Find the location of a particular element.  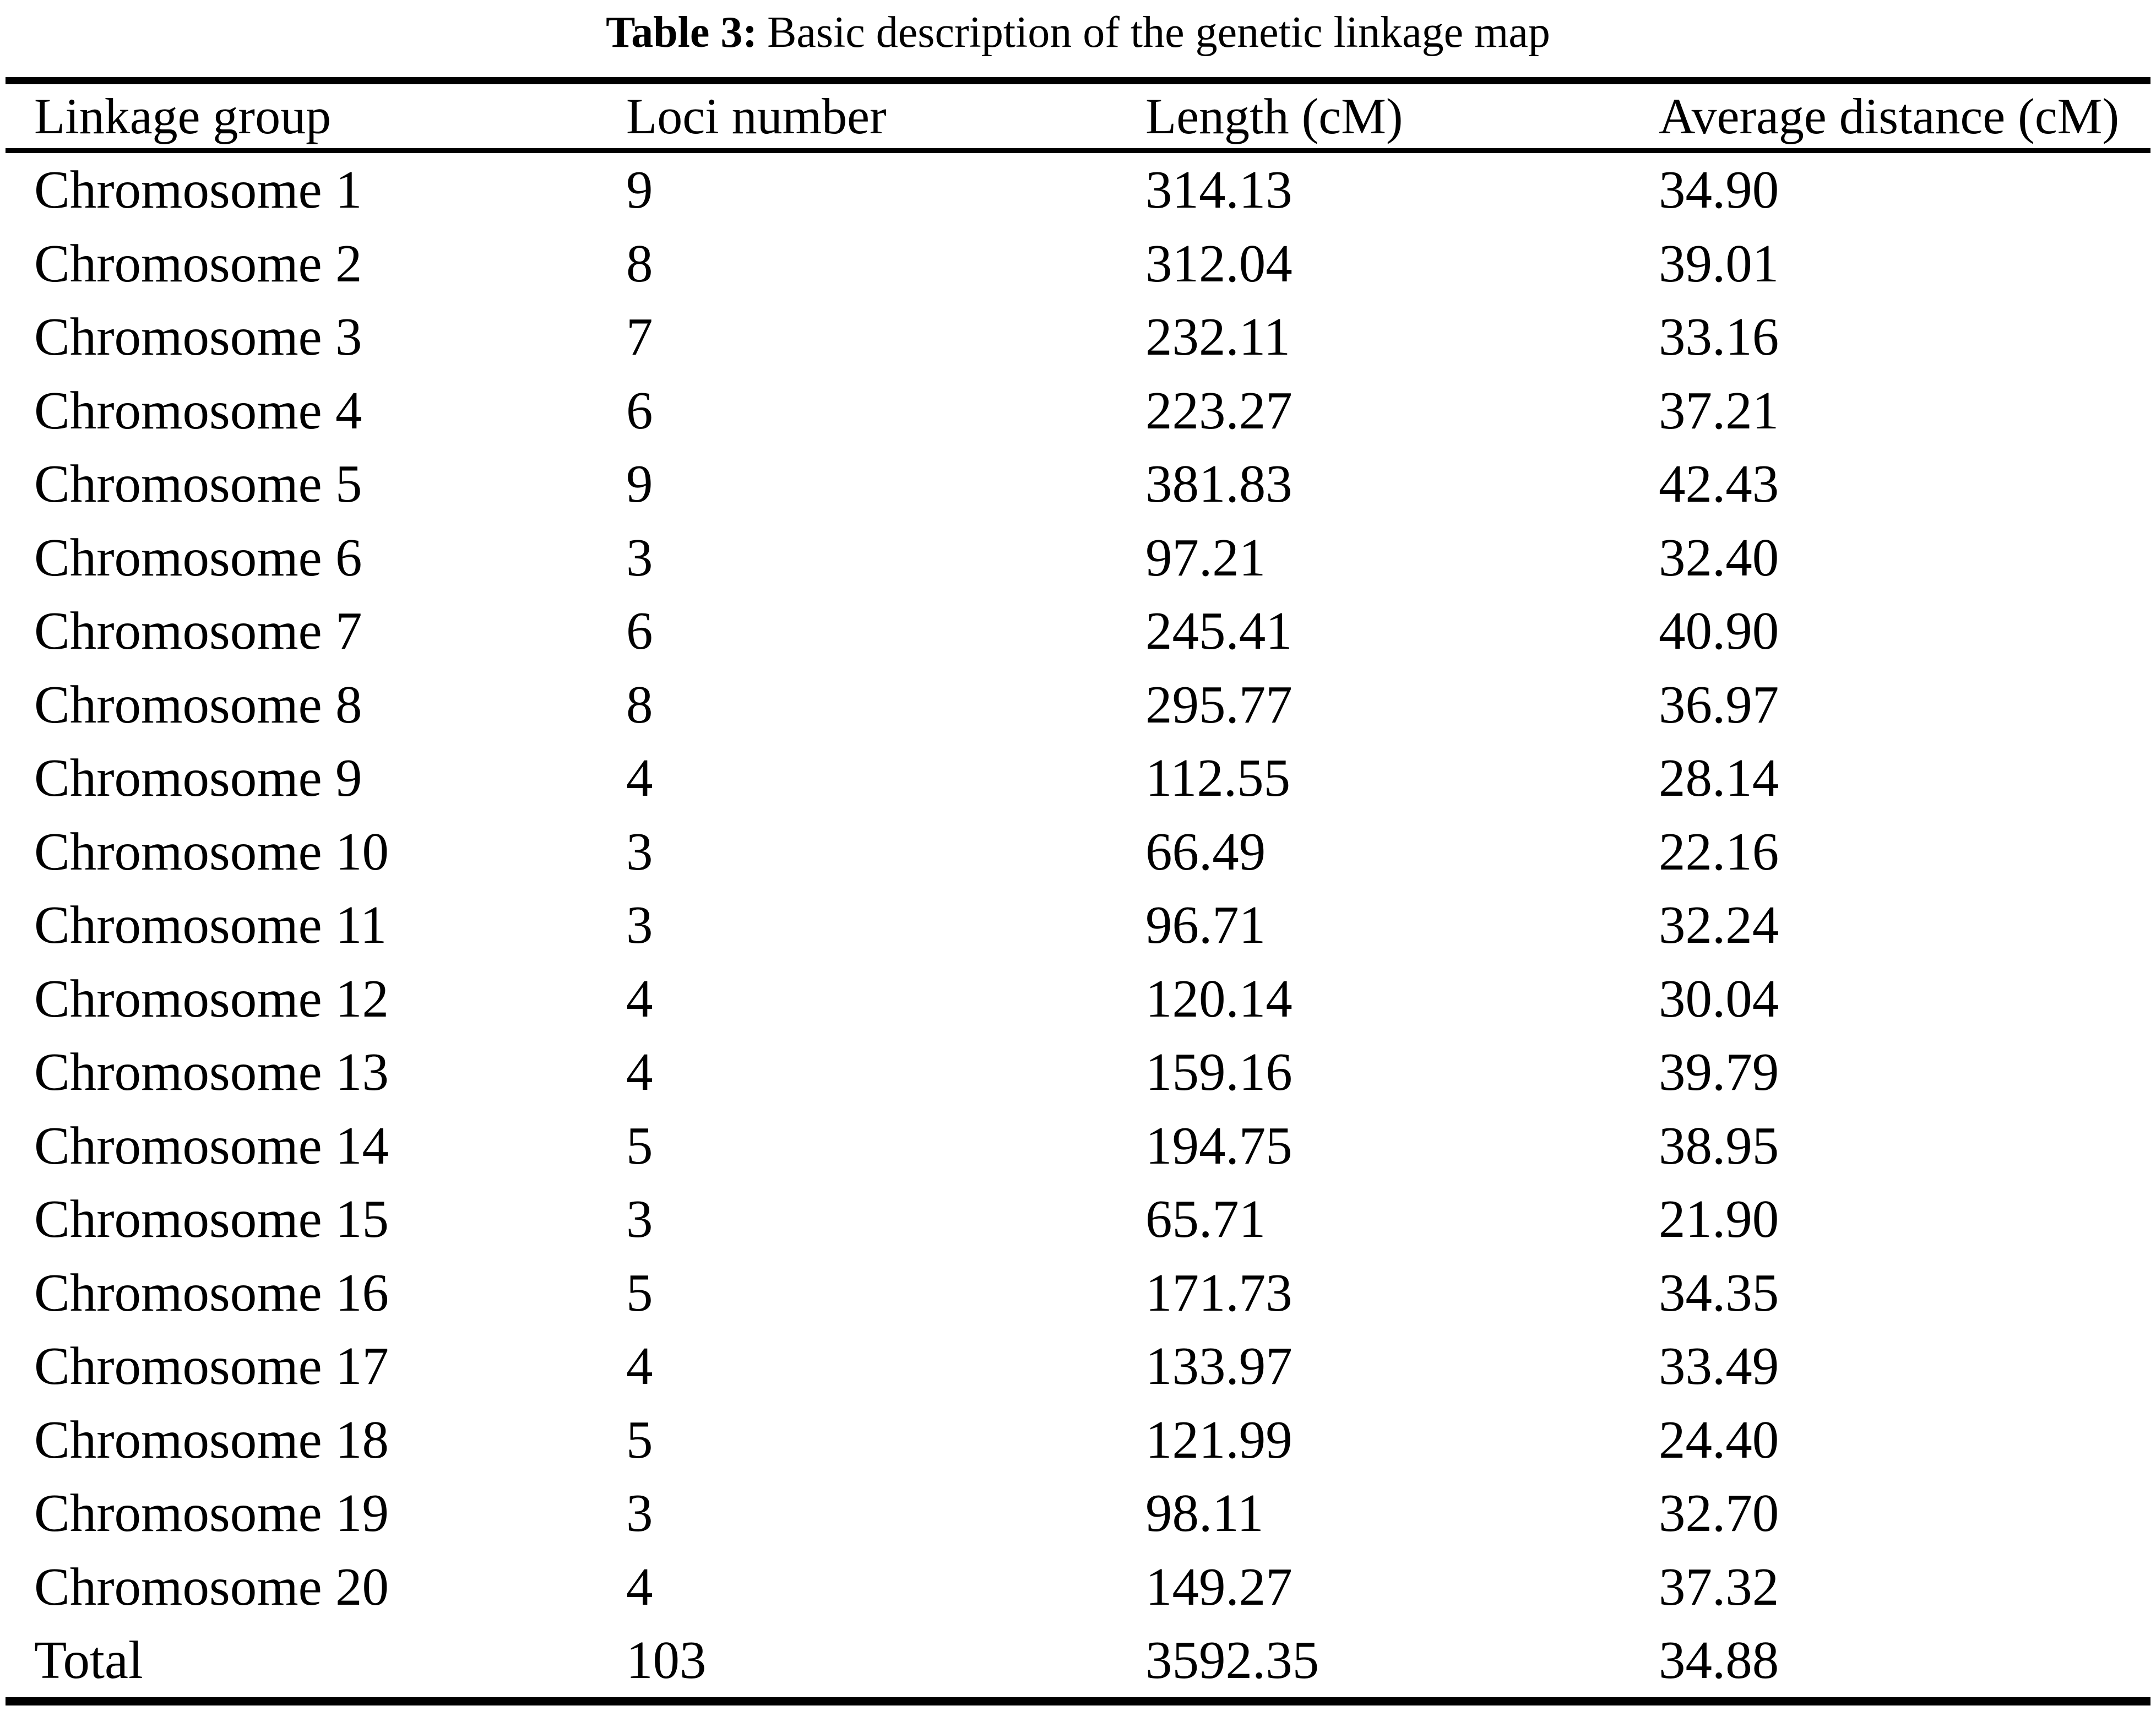

length-cell: 223.27 is located at coordinates (1218, 410).